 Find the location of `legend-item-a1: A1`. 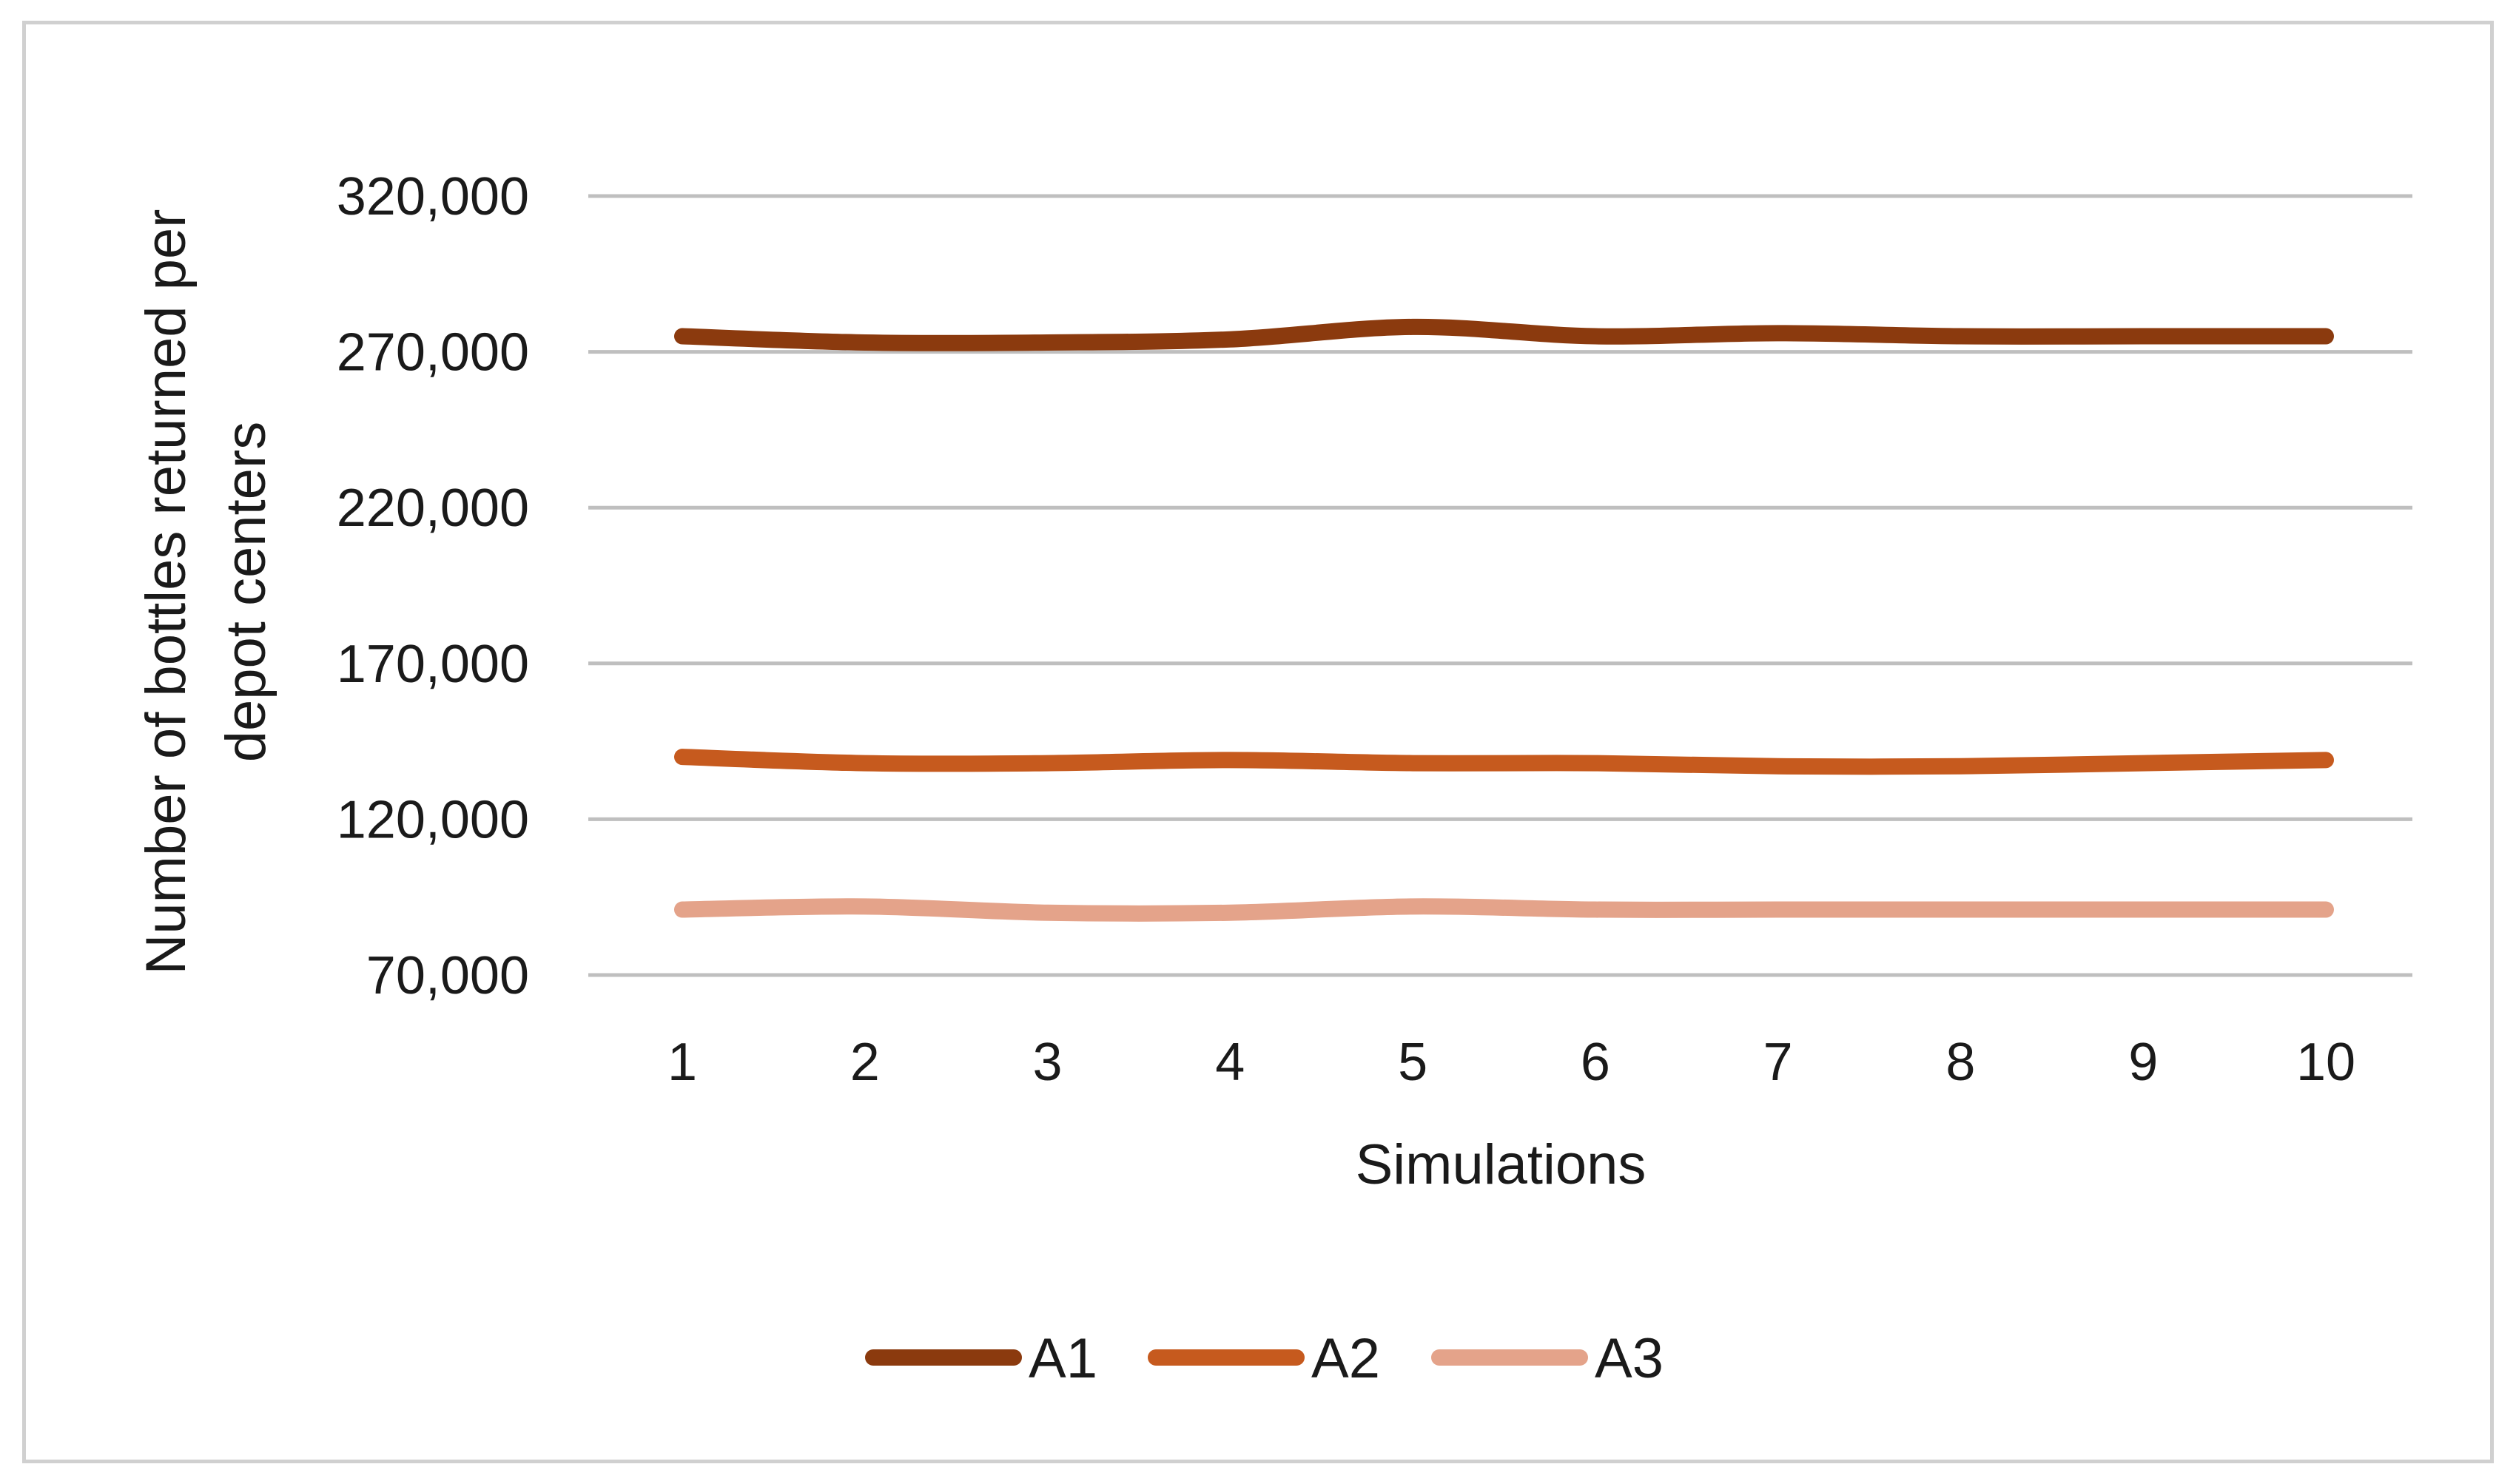

legend-item-a1: A1 is located at coordinates (981, 1358).